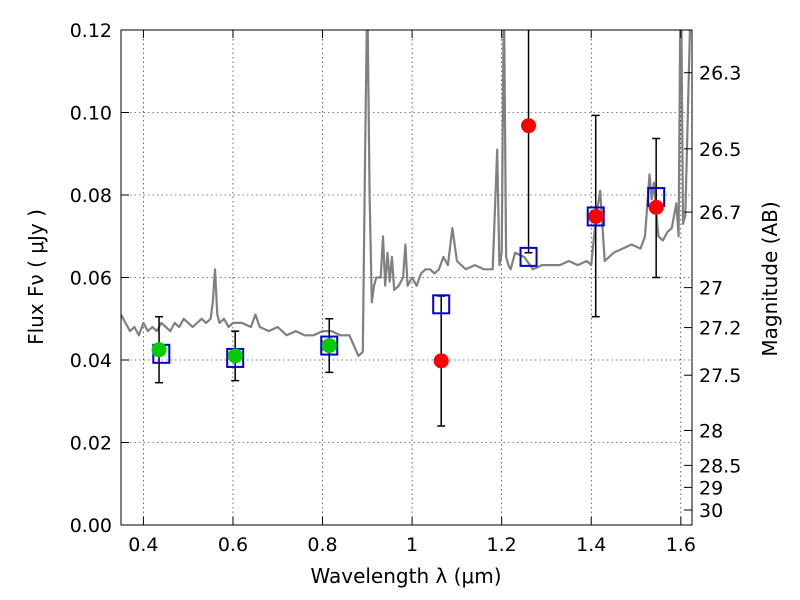 The height and width of the screenshot is (600, 800). Describe the element at coordinates (681, 545) in the screenshot. I see `x-tick-label: 1.6` at that location.